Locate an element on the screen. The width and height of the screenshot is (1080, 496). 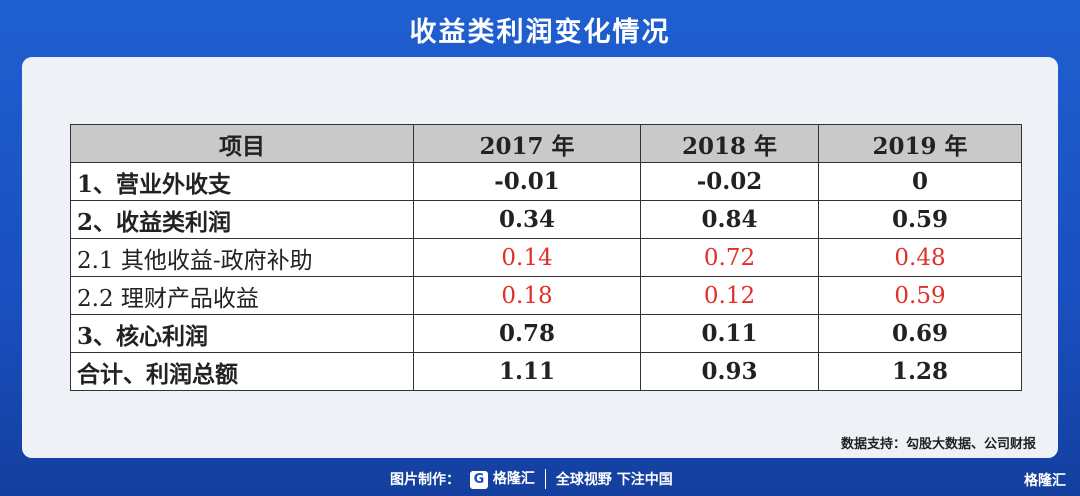
slogan: 全球视野 下注中国 is located at coordinates (608, 478).